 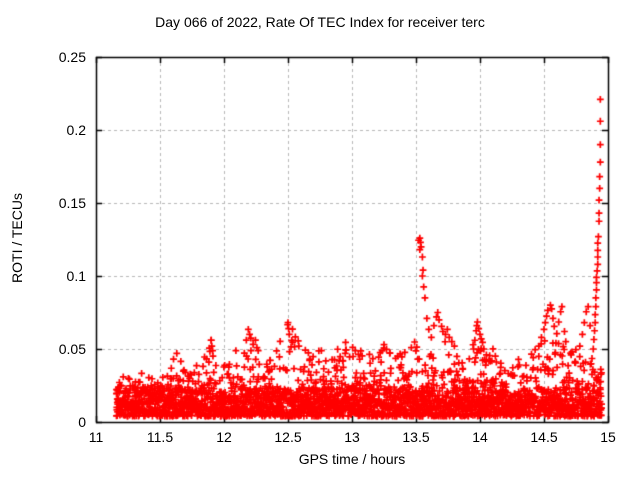 What do you see at coordinates (224, 437) in the screenshot?
I see `x-tick-label: 12` at bounding box center [224, 437].